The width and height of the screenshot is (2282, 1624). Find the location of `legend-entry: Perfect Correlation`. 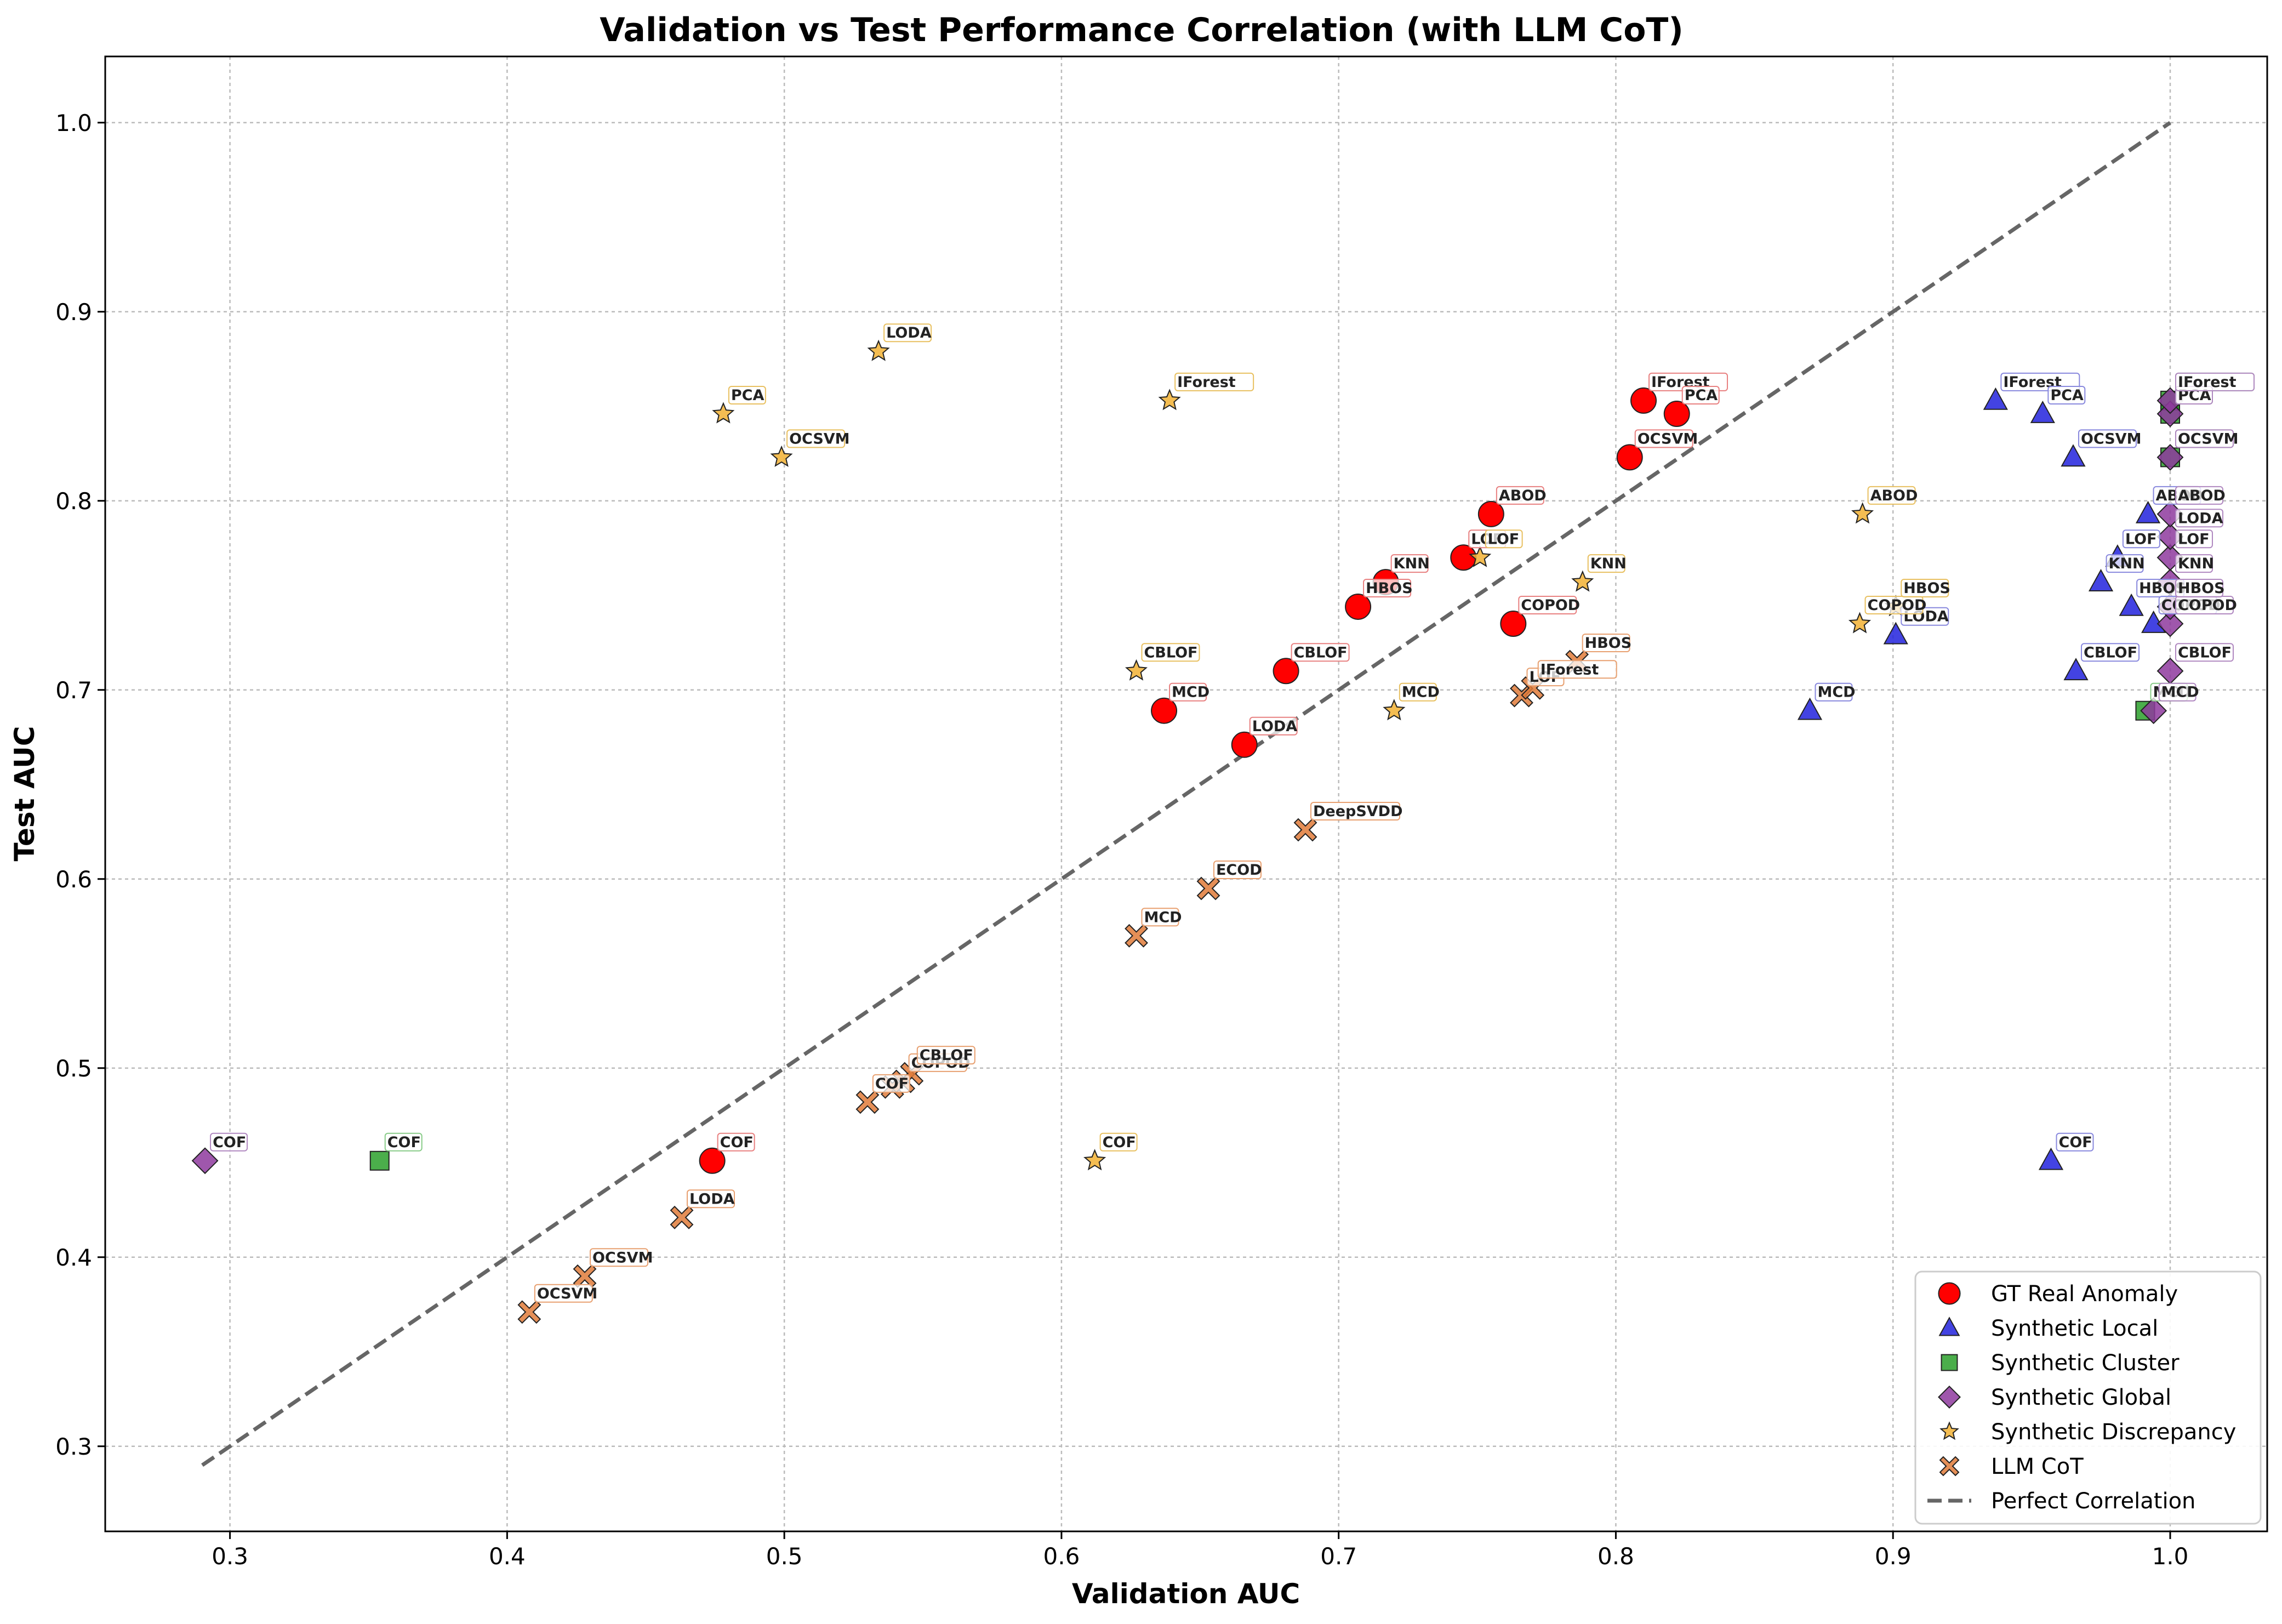

legend-entry: Perfect Correlation is located at coordinates (2093, 1501).